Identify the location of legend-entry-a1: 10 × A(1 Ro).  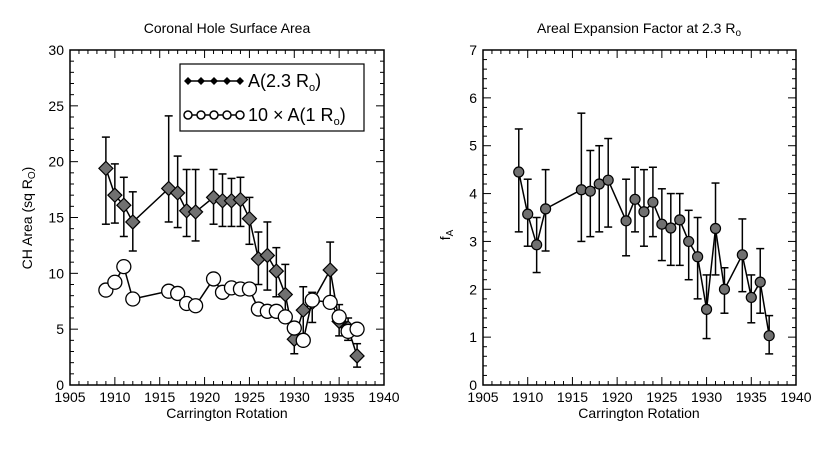
(264, 116).